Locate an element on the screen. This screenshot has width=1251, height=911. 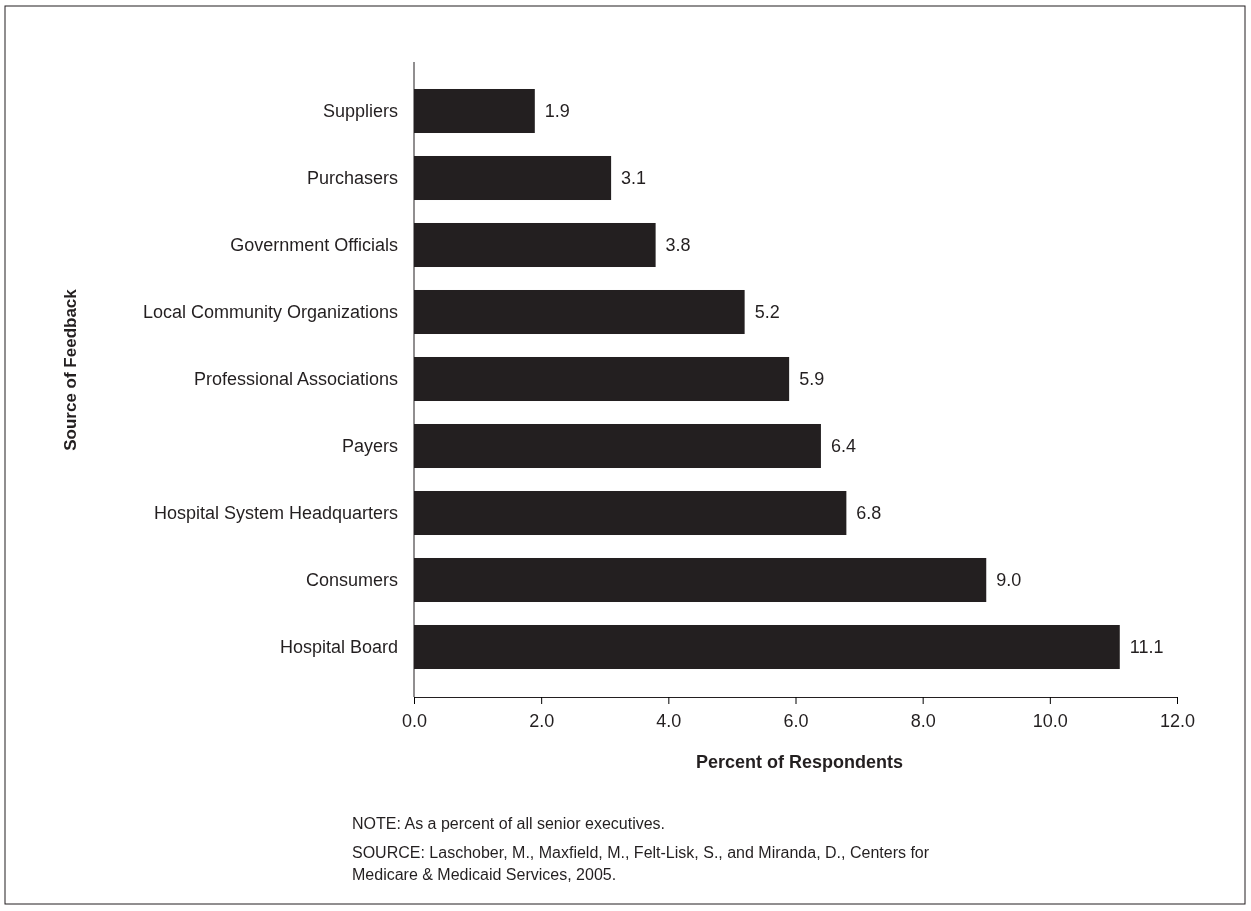
y-tick-label: Professional Associations is located at coordinates (295, 378).